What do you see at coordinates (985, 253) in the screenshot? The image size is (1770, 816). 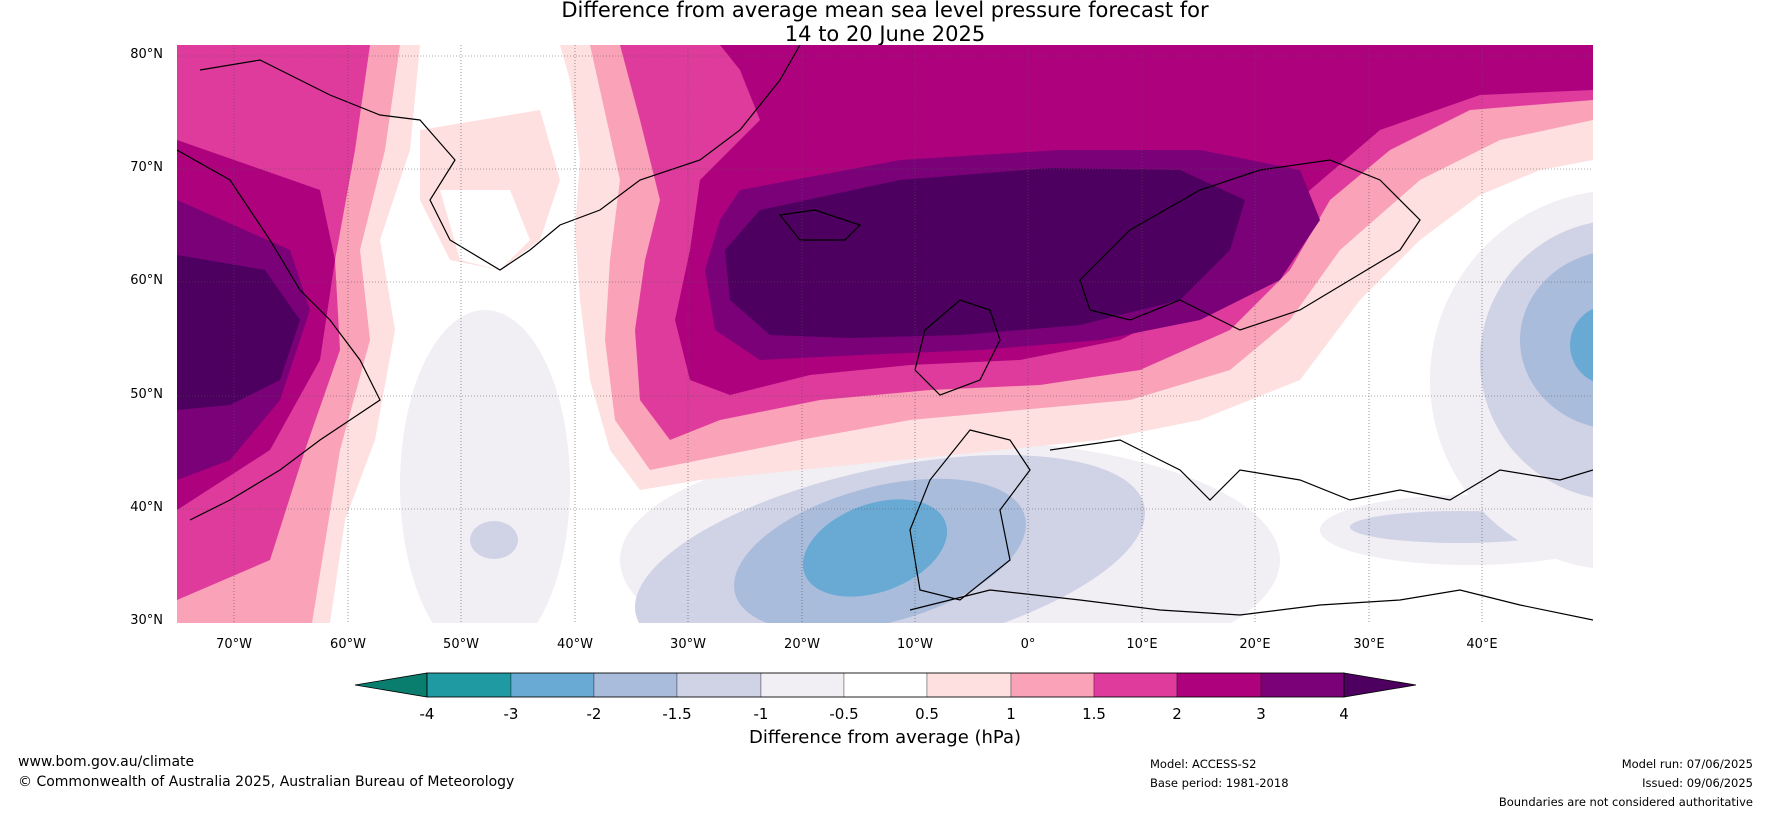 I see `anomaly-pos-ne-core` at bounding box center [985, 253].